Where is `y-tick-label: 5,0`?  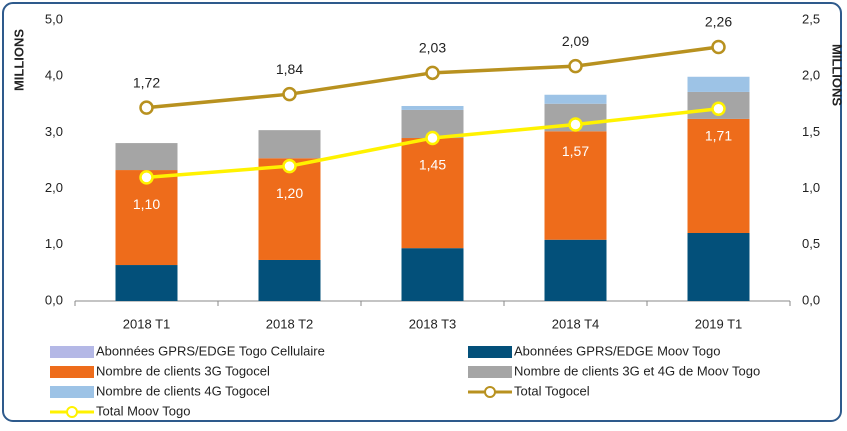
y-tick-label: 5,0 is located at coordinates (54, 18).